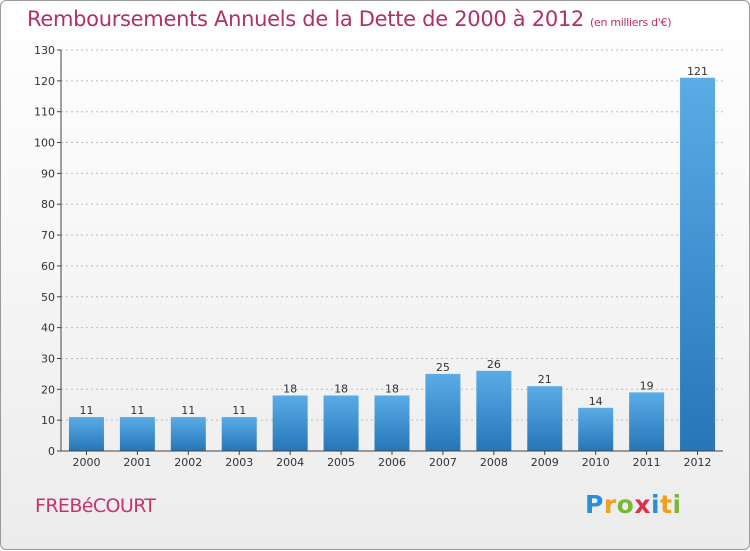  I want to click on x-tick-label: 2005, so click(341, 462).